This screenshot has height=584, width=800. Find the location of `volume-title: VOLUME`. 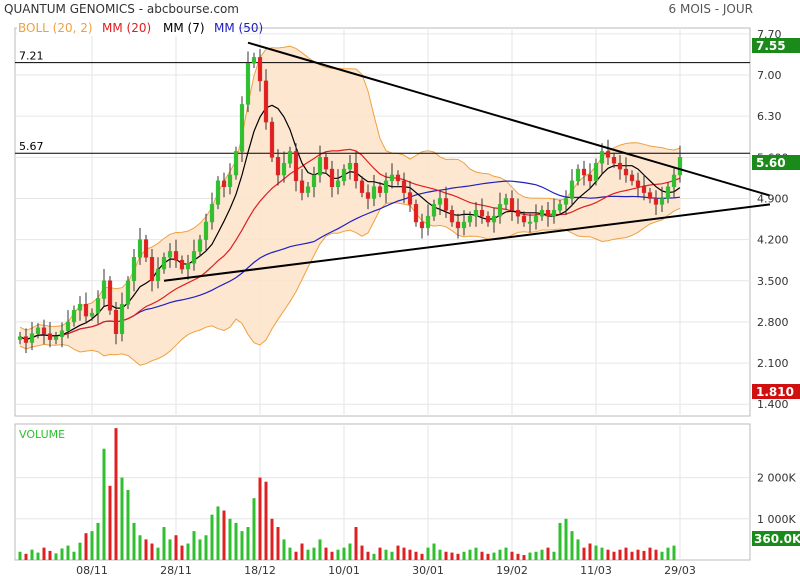

volume-title: VOLUME is located at coordinates (42, 434).